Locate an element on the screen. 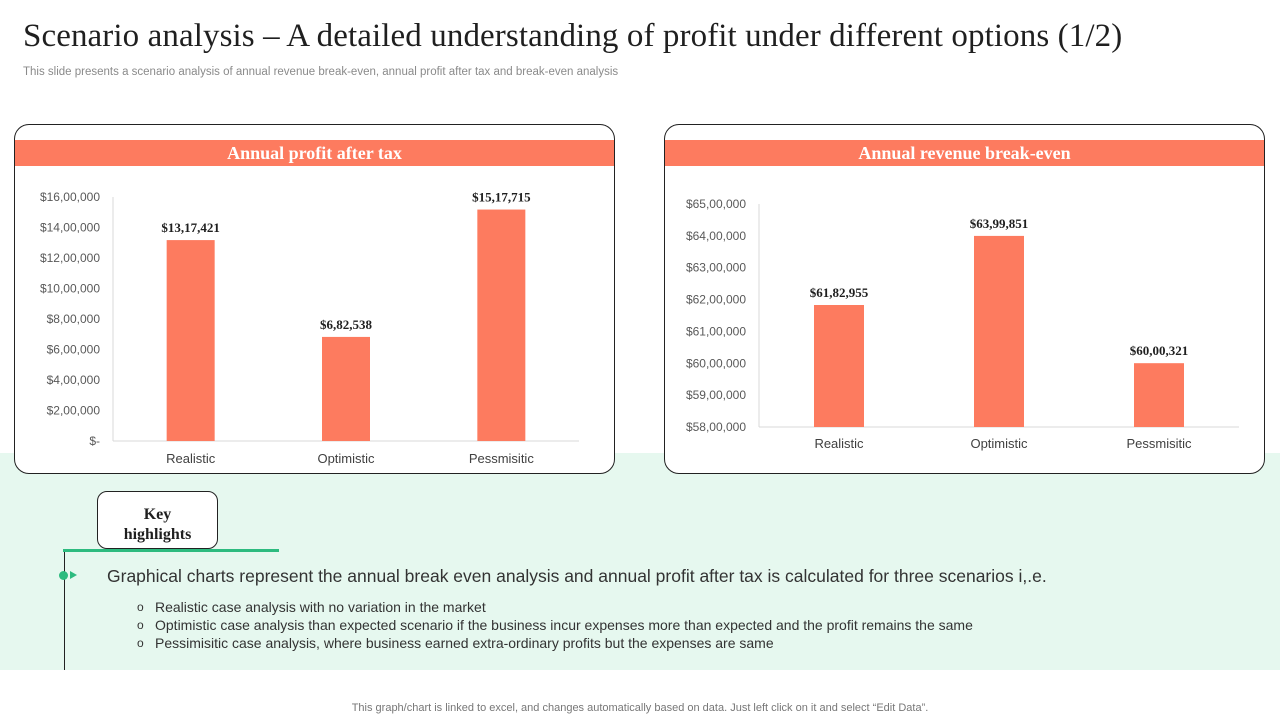 This screenshot has height=720, width=1280. y-tick-label: $58,00,000 is located at coordinates (716, 427).